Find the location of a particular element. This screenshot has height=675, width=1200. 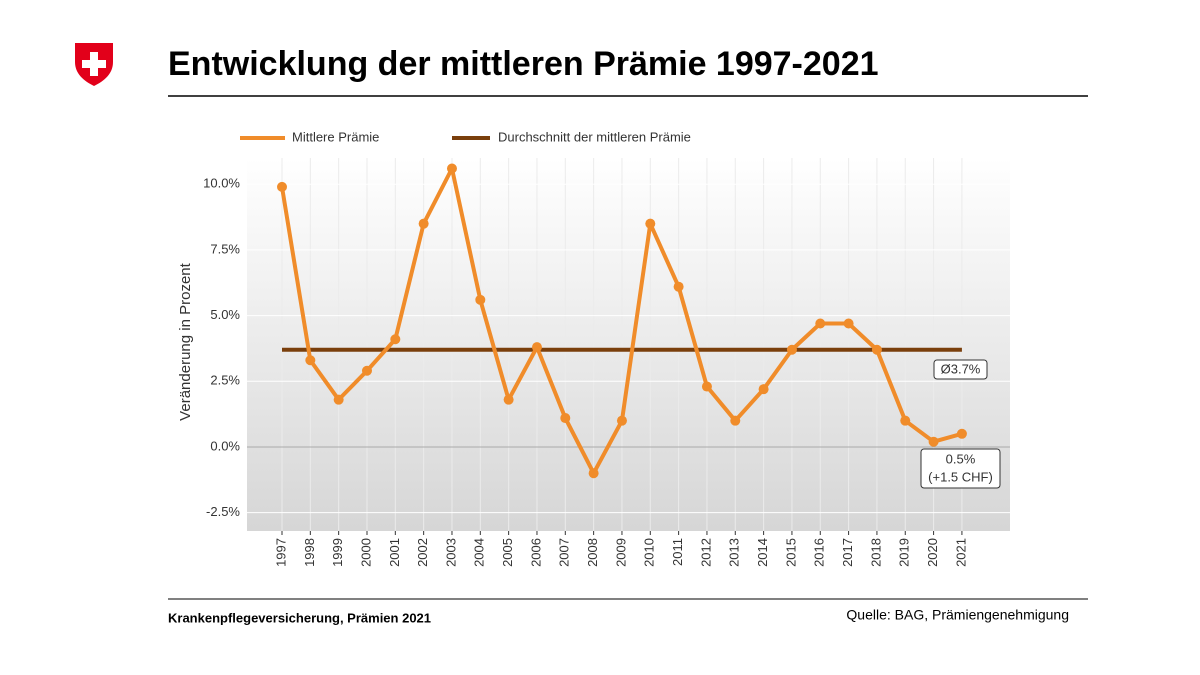

y-tick-label: 0.0% is located at coordinates (225, 445).